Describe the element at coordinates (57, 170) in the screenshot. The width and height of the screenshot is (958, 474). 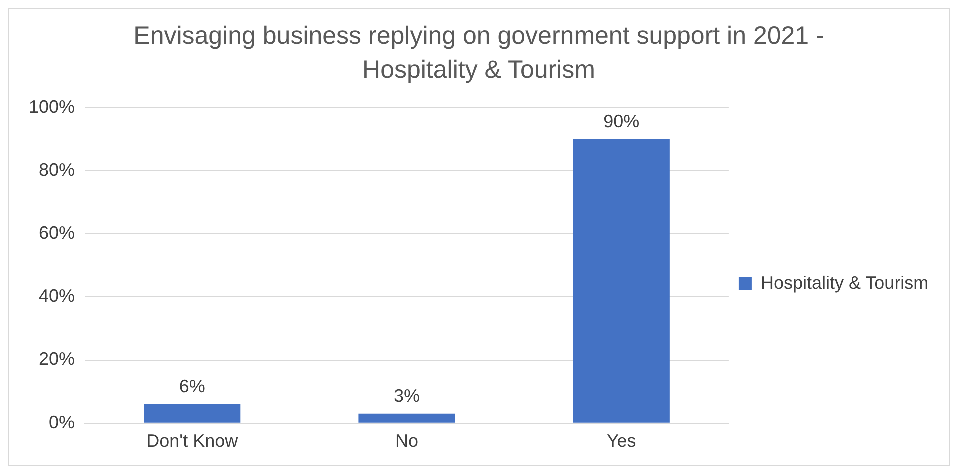
I see `y-tick-label: 80%` at that location.